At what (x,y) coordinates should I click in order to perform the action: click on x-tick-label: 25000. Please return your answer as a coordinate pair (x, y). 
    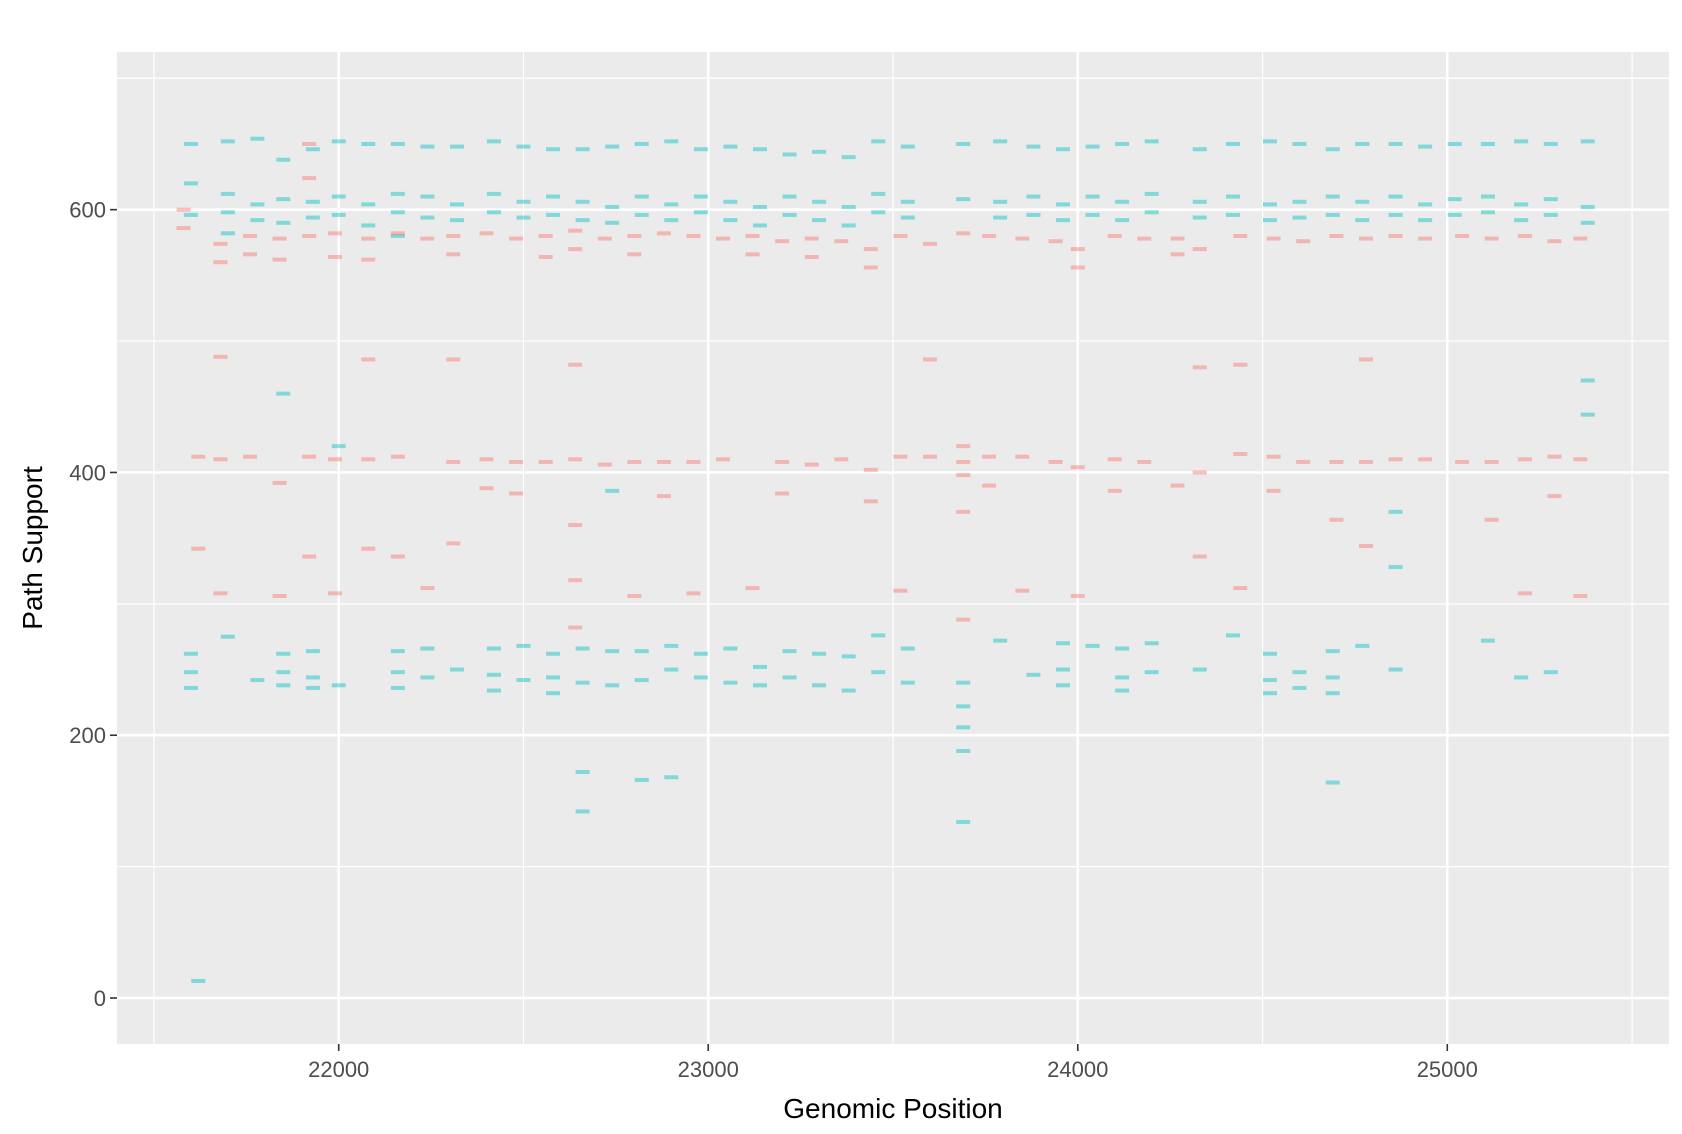
    Looking at the image, I should click on (1447, 1069).